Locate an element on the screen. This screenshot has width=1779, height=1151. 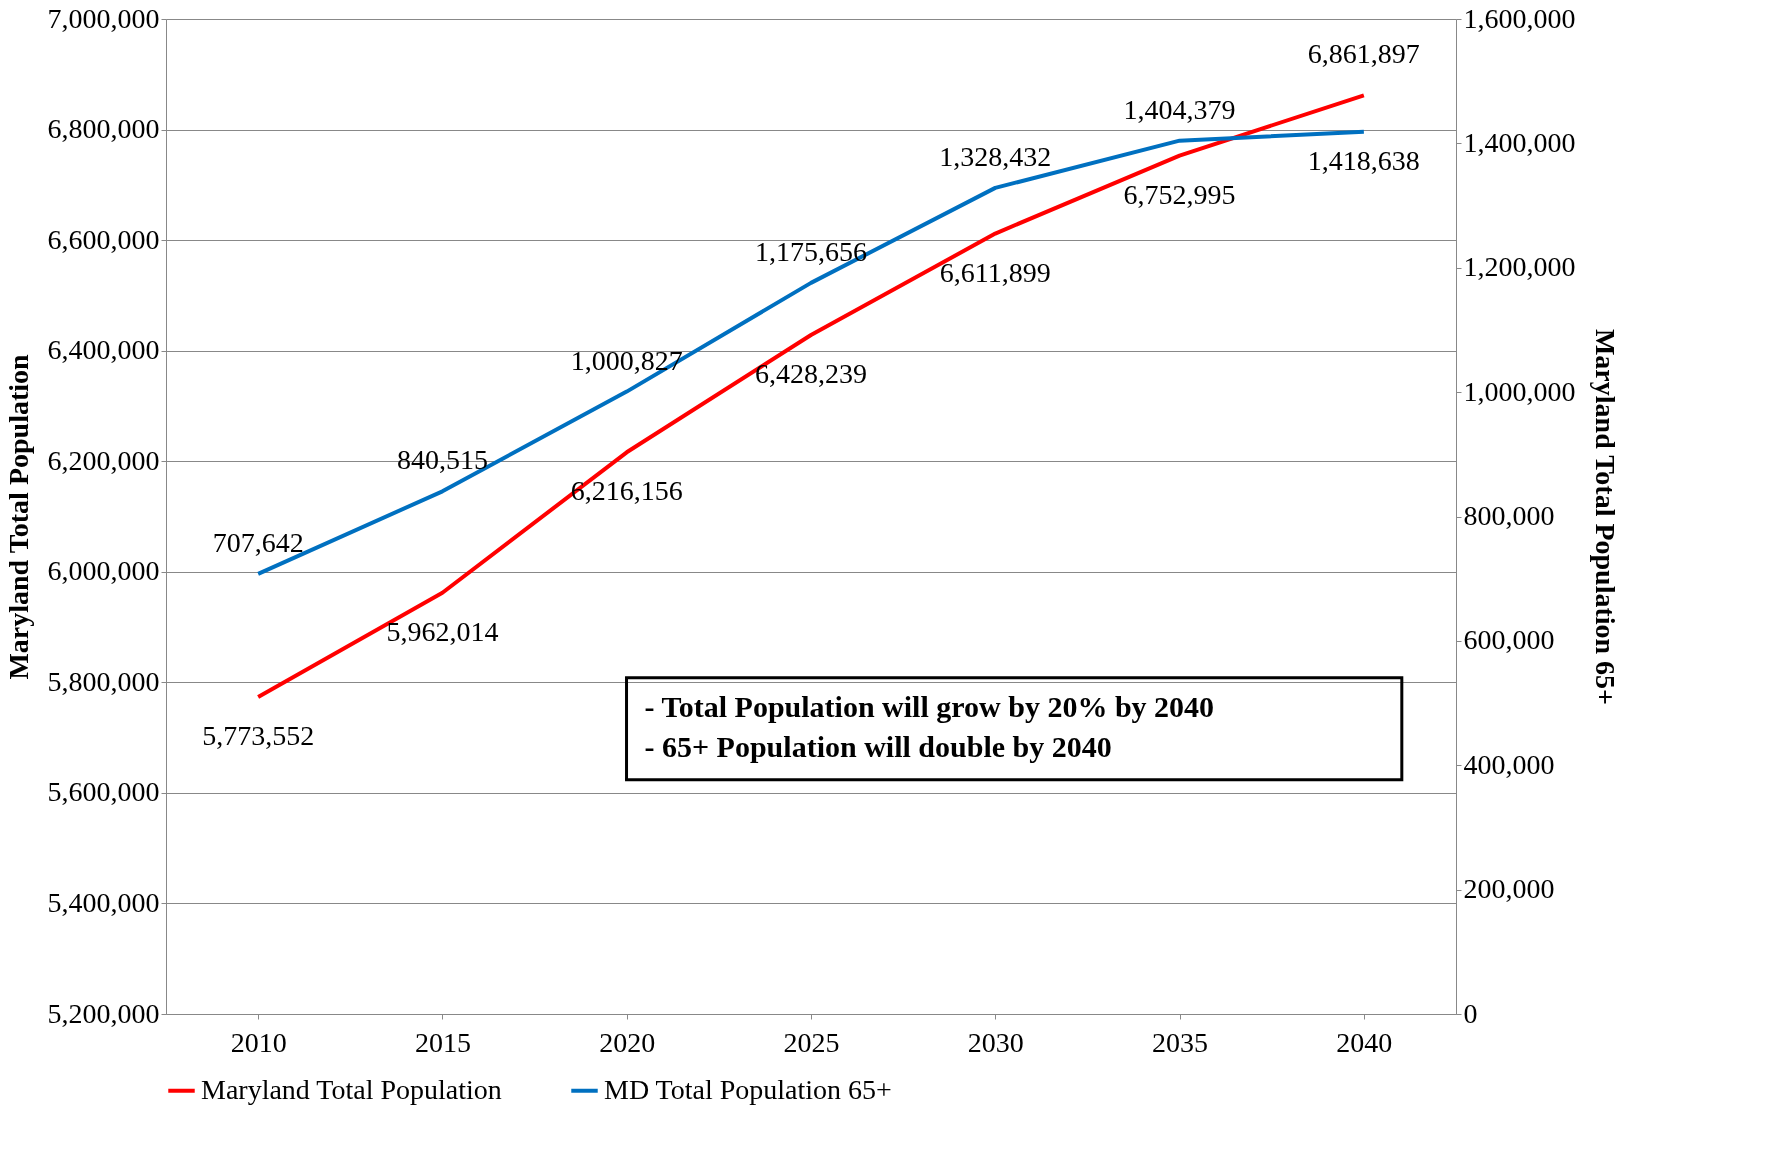
data-label: 6,861,897 is located at coordinates (1363, 54).